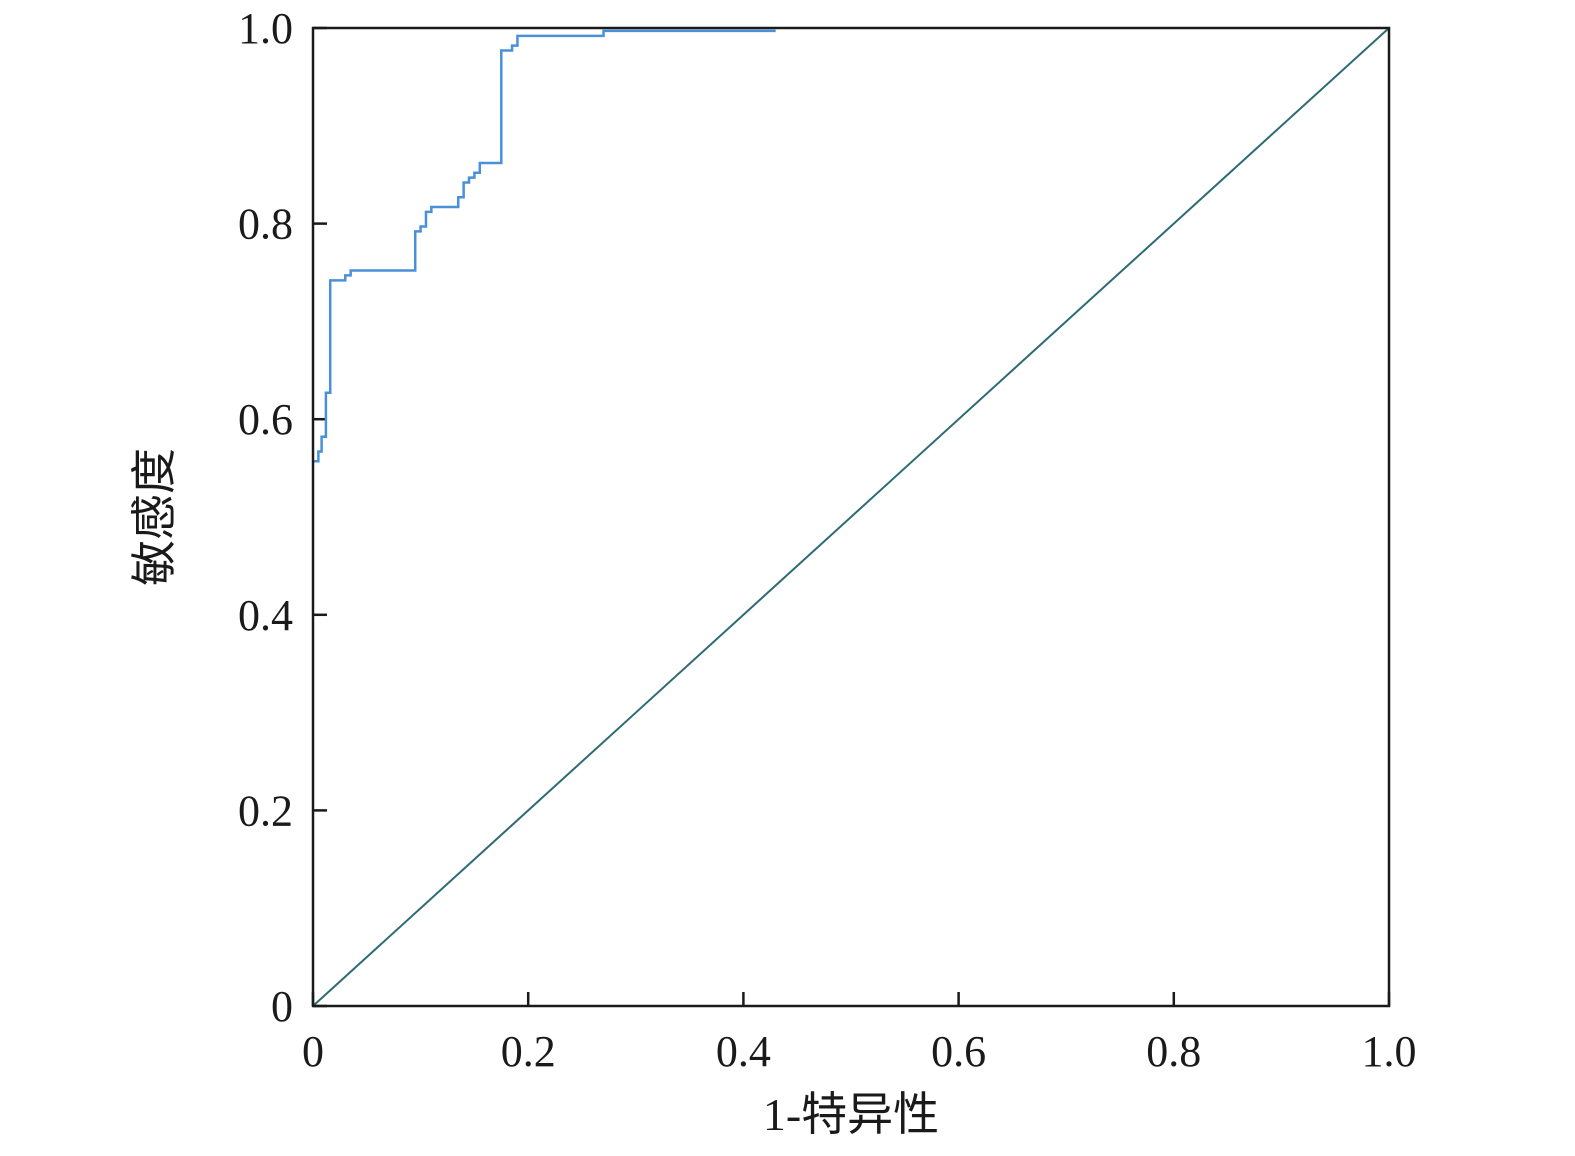  I want to click on roc-curve-line, so click(544, 246).